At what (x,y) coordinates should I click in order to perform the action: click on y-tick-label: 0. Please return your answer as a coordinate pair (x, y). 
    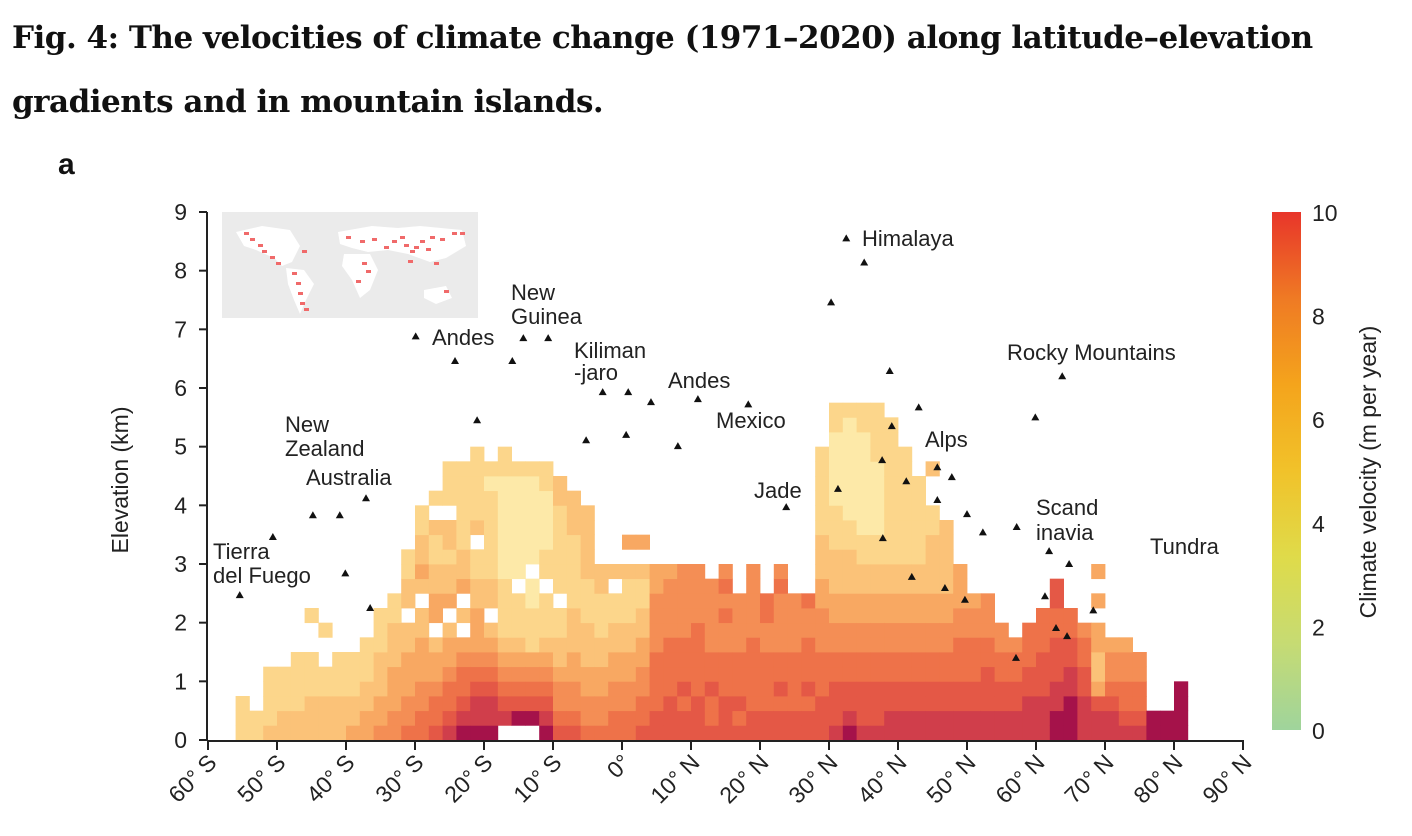
    Looking at the image, I should click on (180, 740).